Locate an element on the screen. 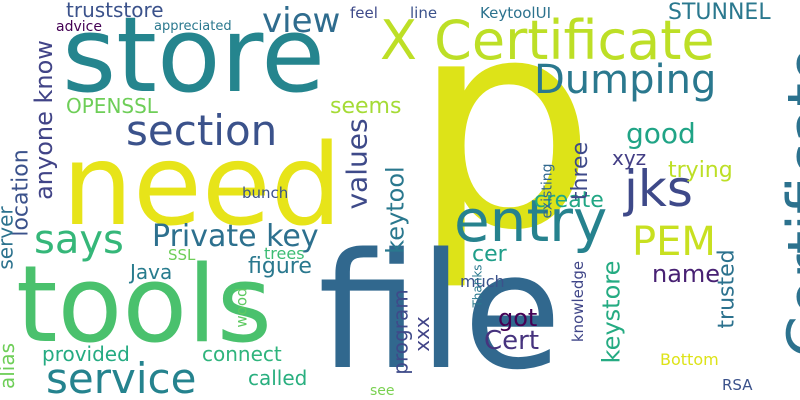  word-xxx: xxx is located at coordinates (422, 334).